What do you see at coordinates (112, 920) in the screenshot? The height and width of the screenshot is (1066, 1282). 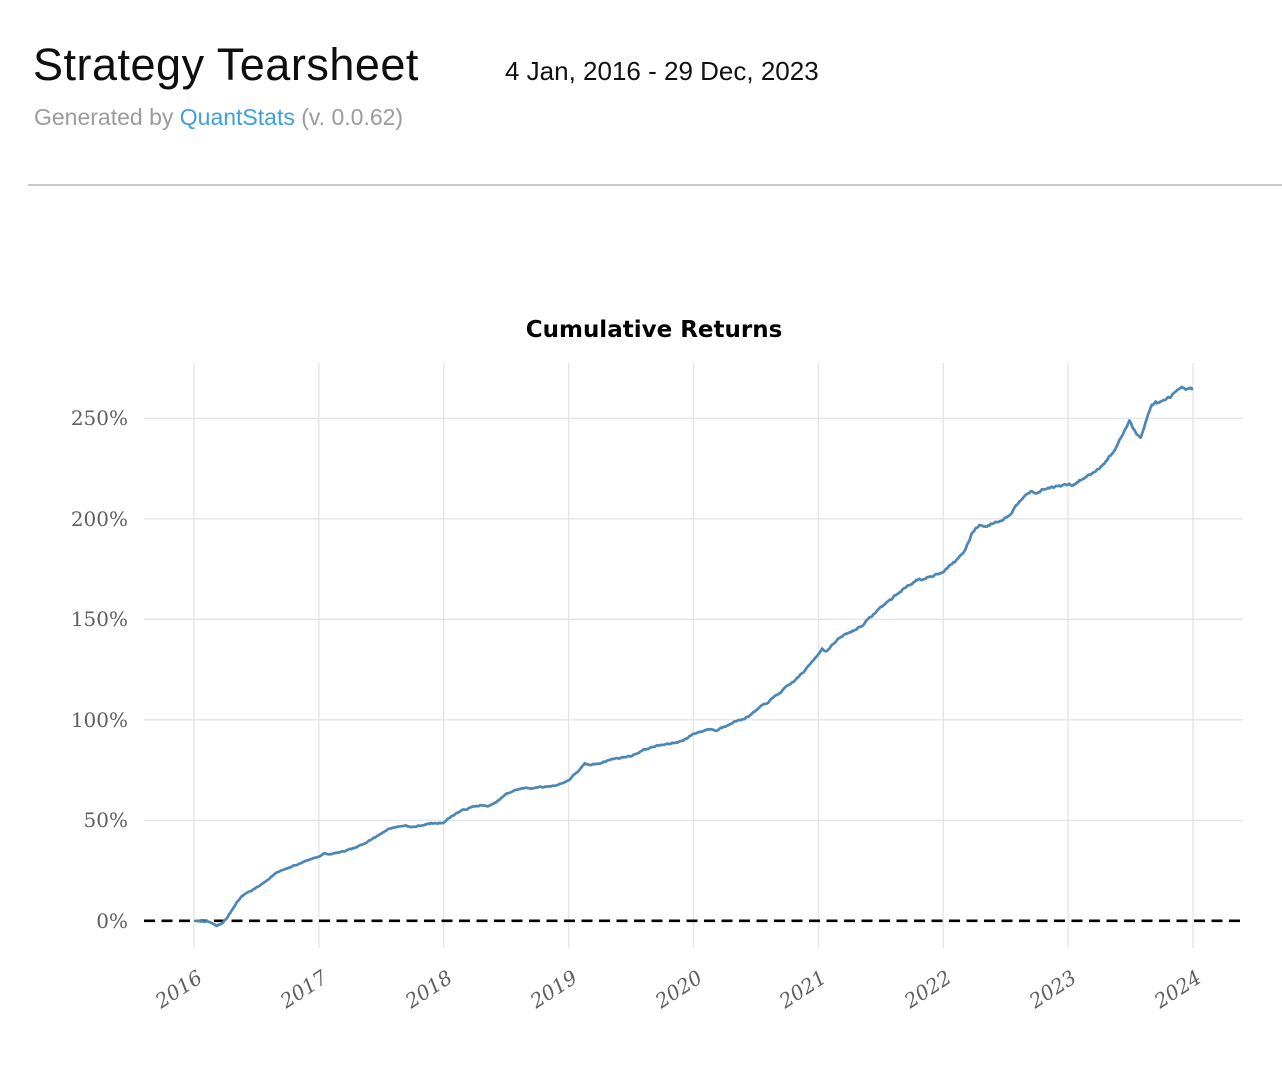 I see `y-axis-tick-label: 0%` at bounding box center [112, 920].